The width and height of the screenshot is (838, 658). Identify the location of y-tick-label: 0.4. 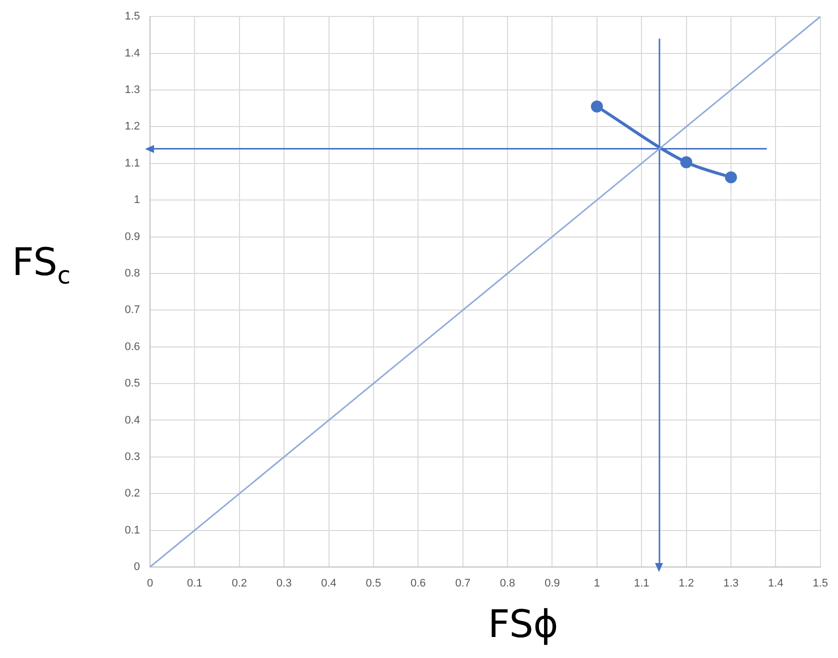
(132, 420).